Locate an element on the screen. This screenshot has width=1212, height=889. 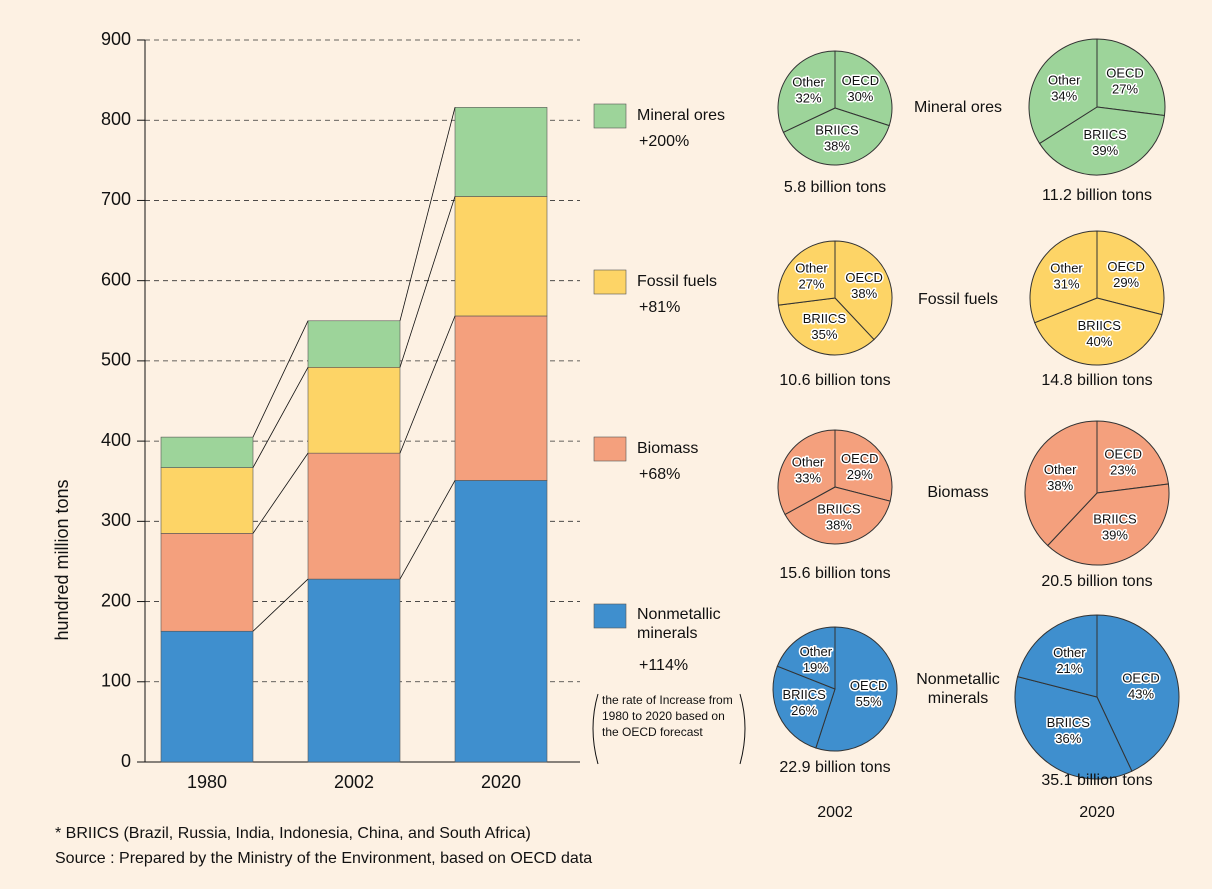
legend-label: Nonmetallic minerals is located at coordinates (679, 624).